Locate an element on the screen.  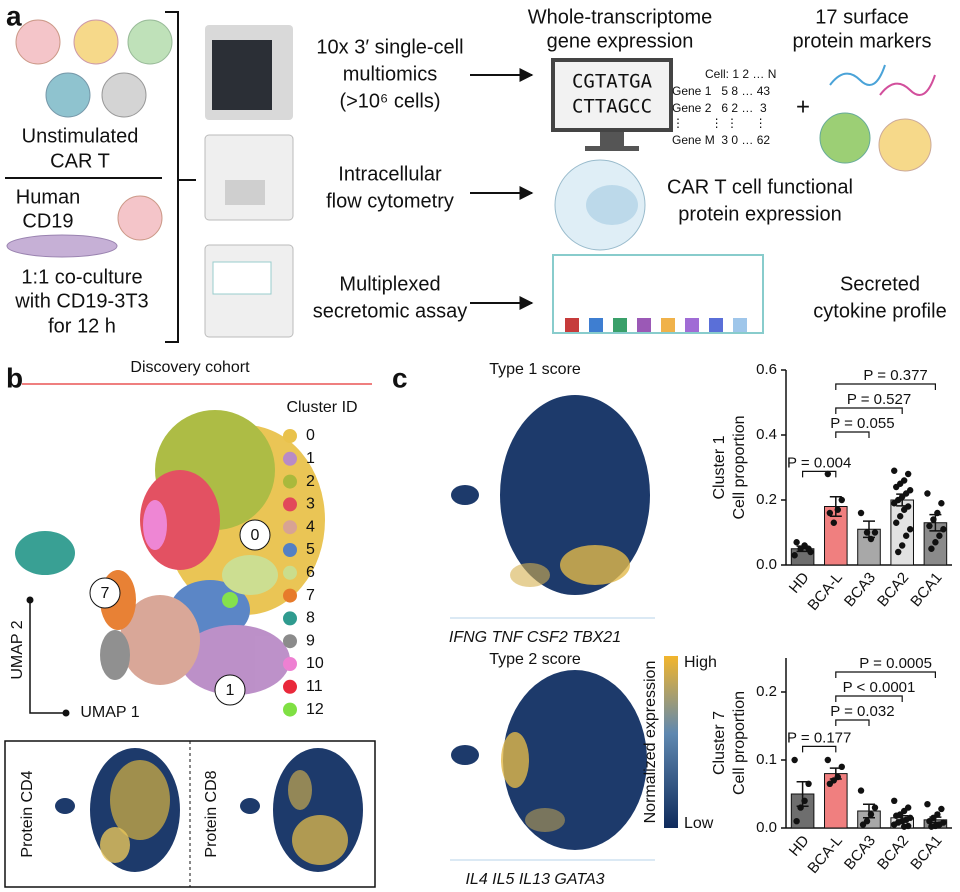
y-axis-label: Cell proportion is located at coordinates (739, 743).